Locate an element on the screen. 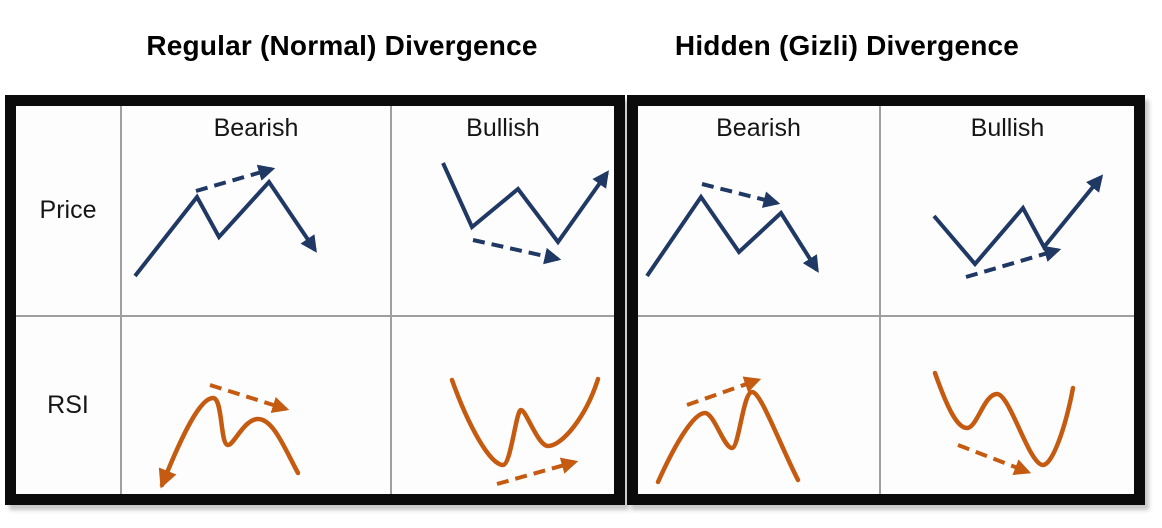  hidden-bullish-price-chart is located at coordinates (1018, 226).